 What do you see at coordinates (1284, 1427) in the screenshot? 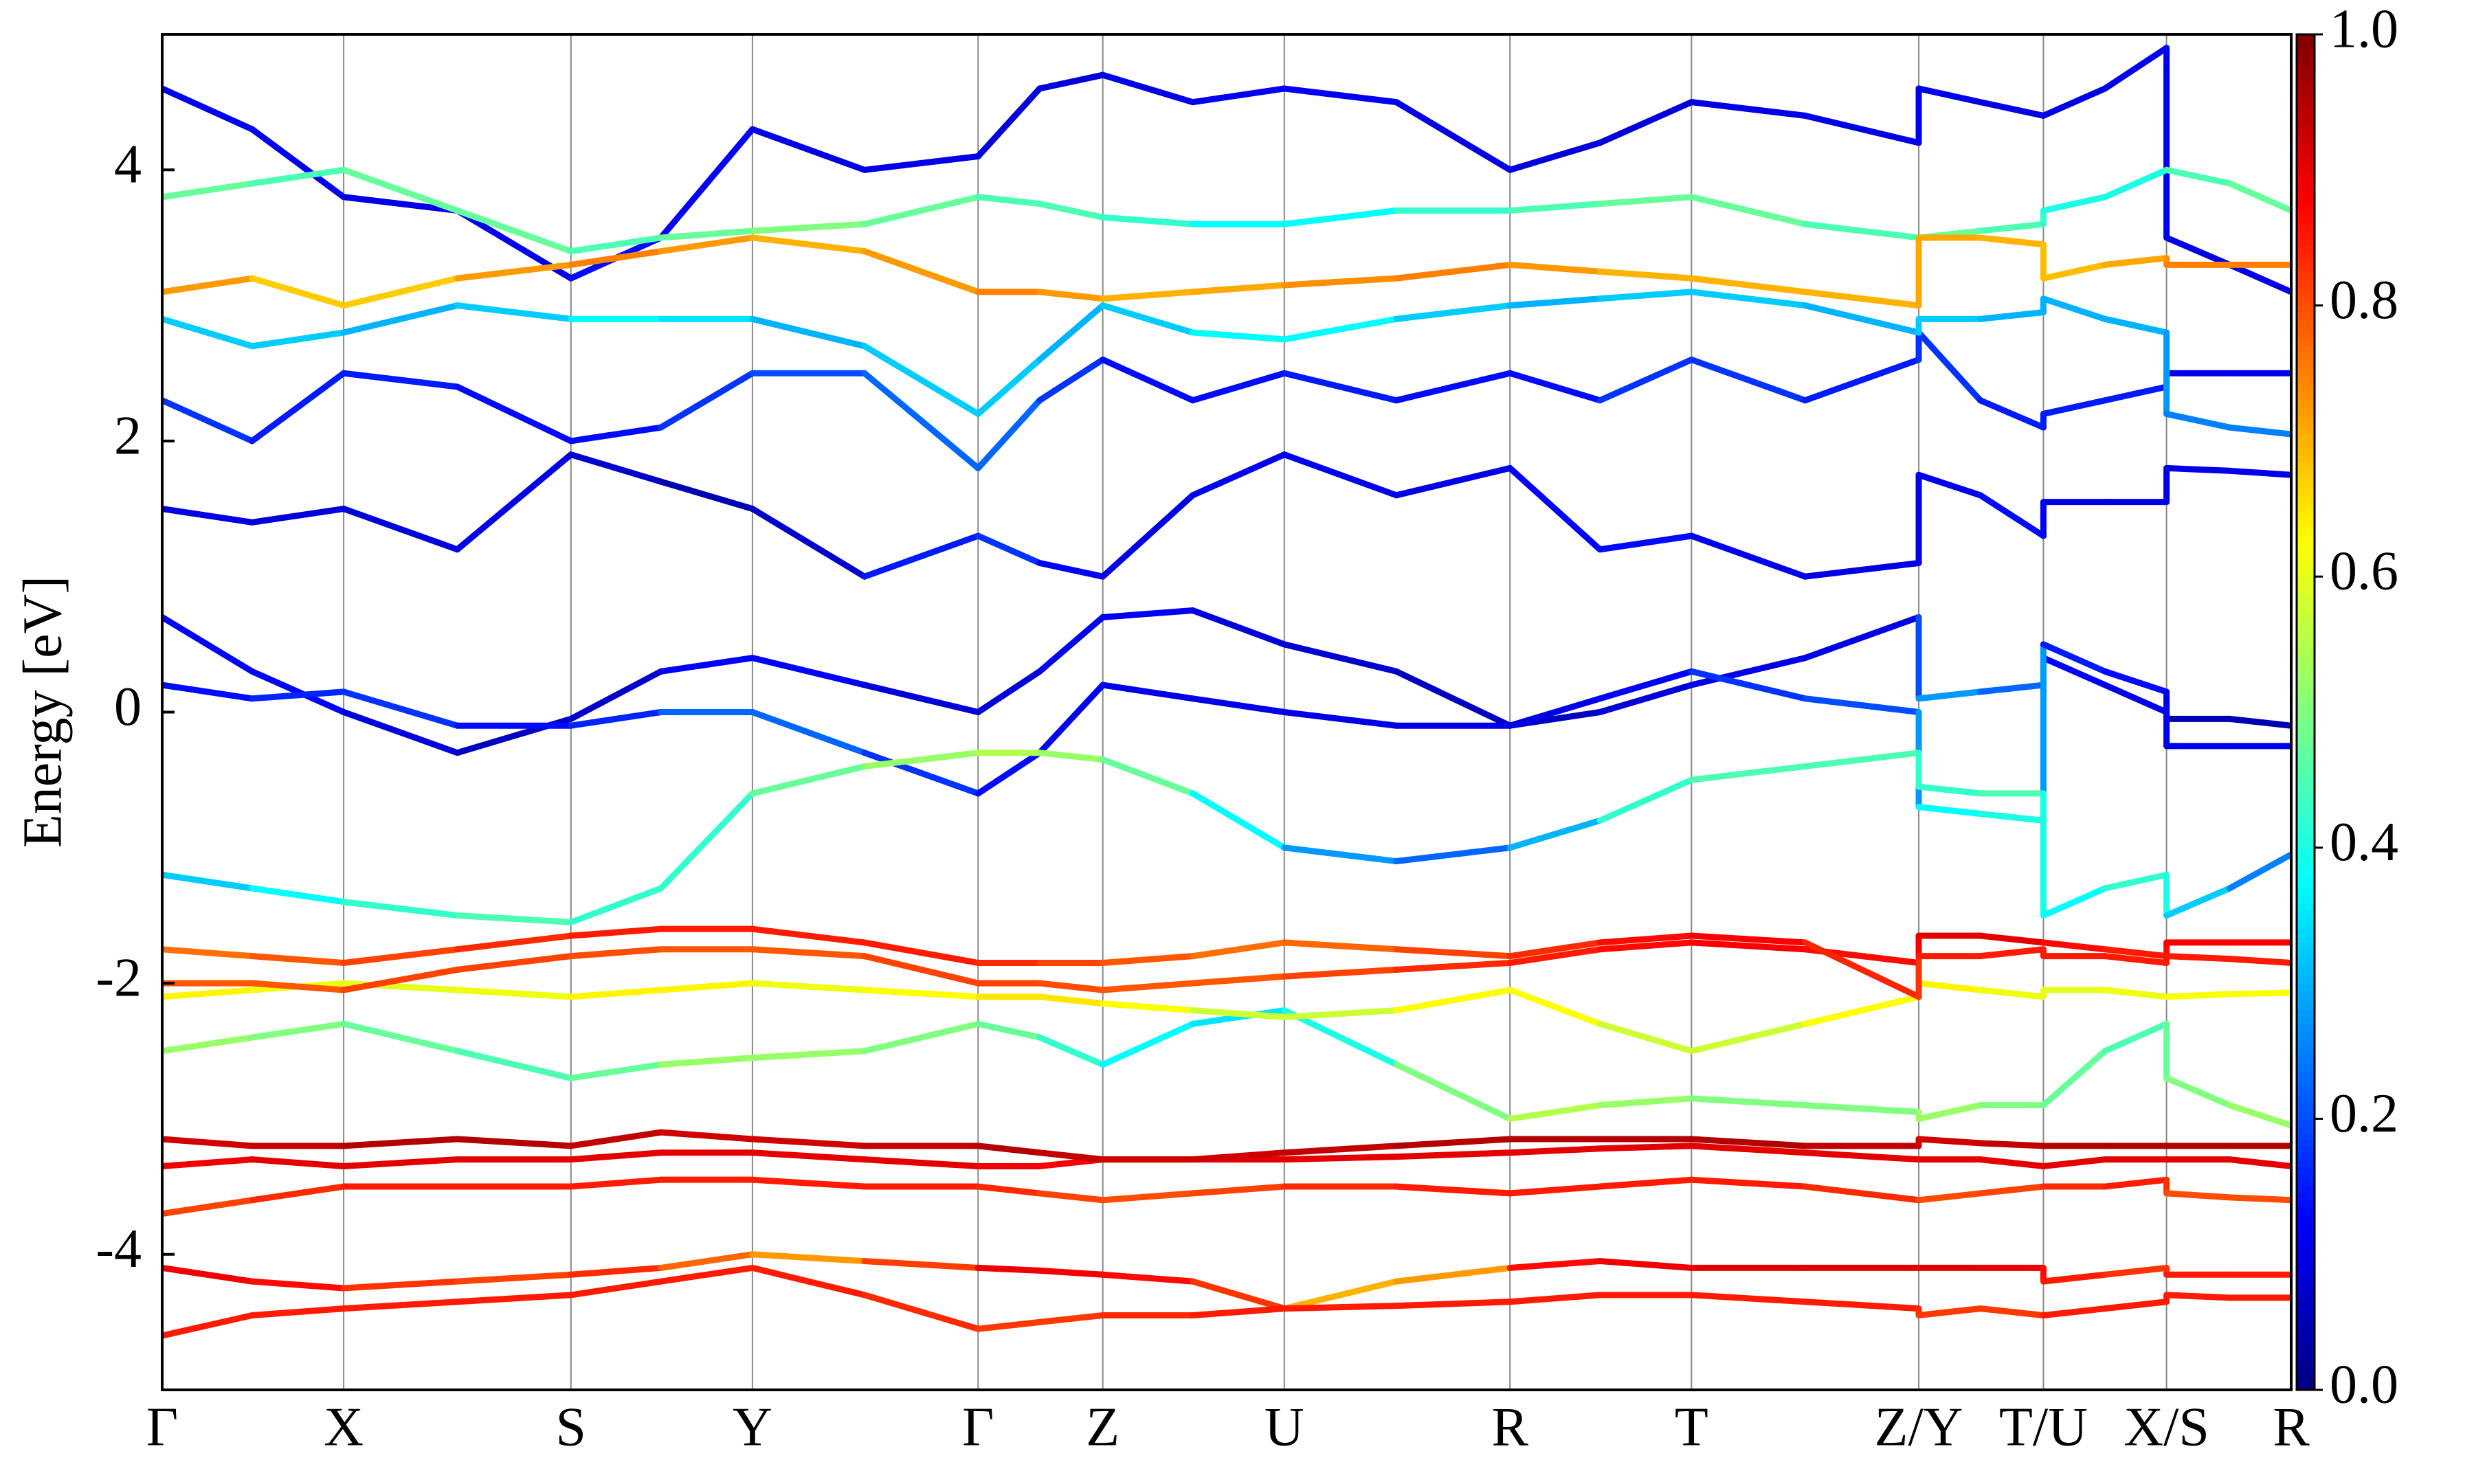
I see `x-tick-label: U` at bounding box center [1284, 1427].